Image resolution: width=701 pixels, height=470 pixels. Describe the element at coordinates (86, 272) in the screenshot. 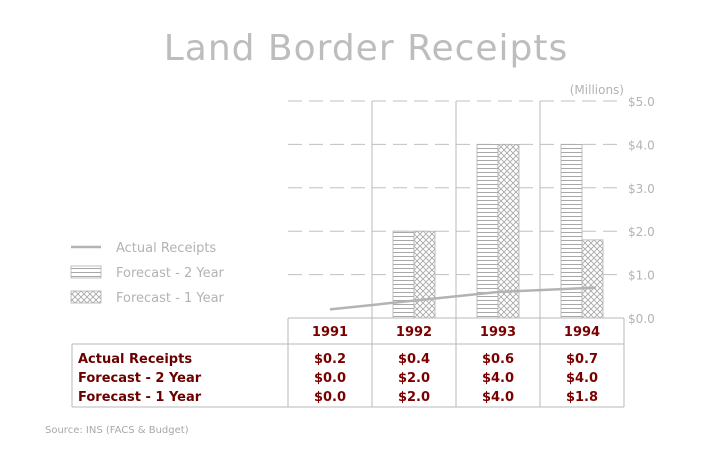

I see `legend-swatch-forecast-2-year` at that location.